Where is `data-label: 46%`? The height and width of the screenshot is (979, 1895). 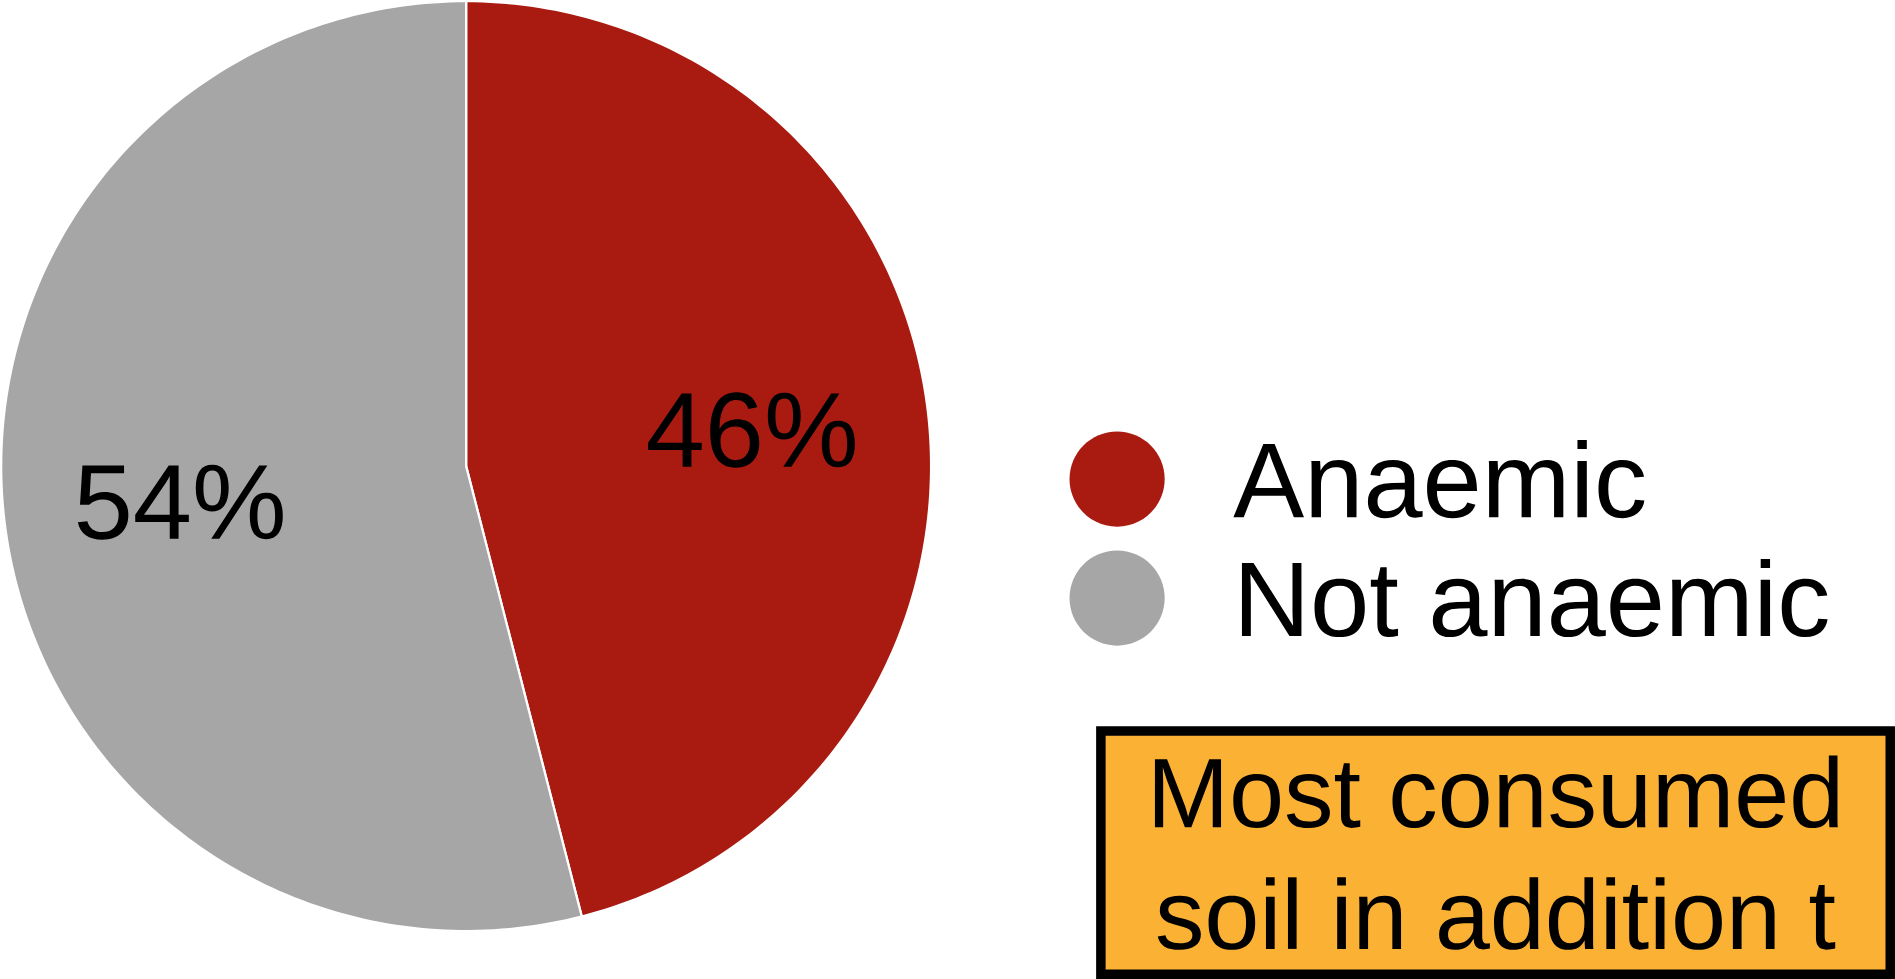
data-label: 46% is located at coordinates (751, 430).